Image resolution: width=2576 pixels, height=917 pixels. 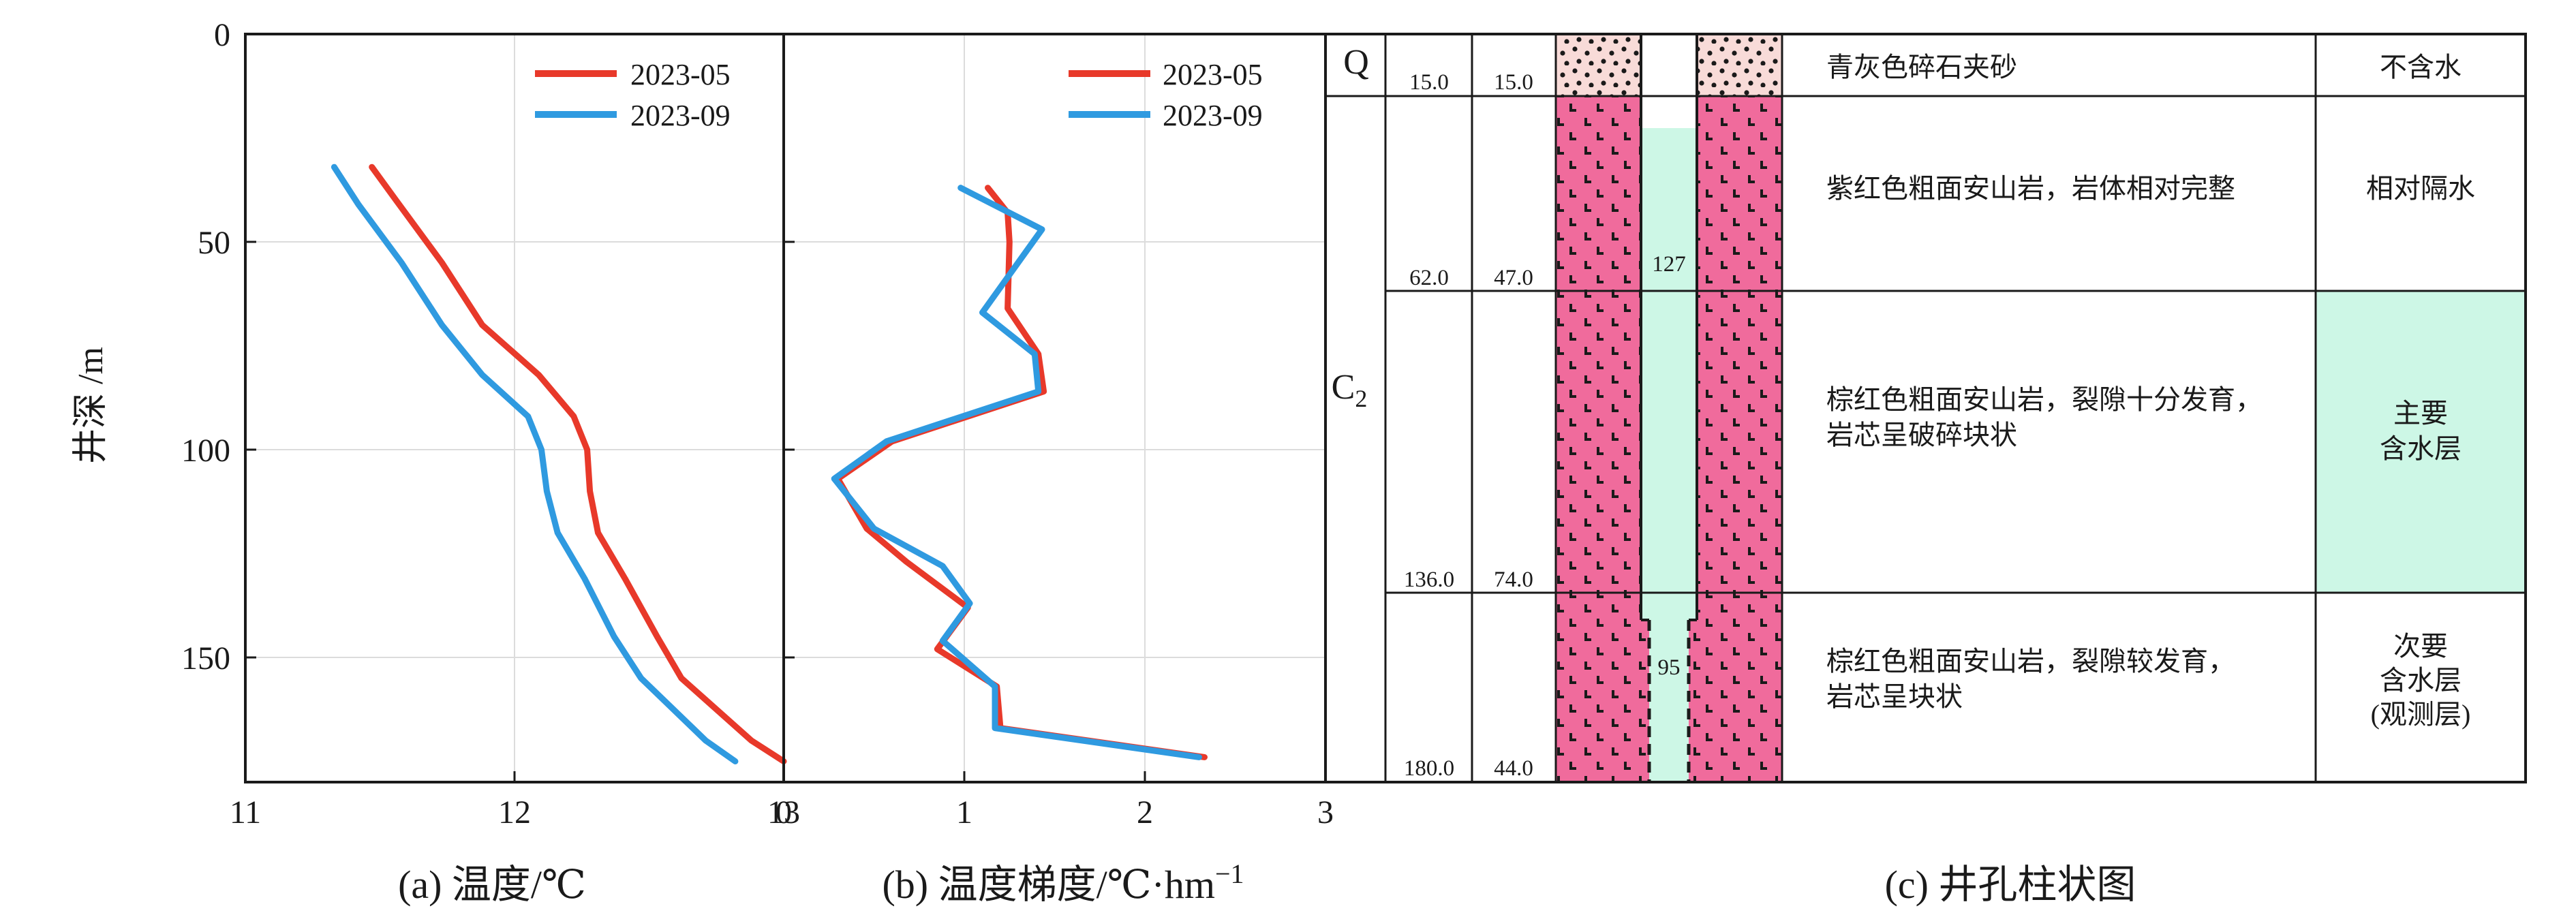 I want to click on panel-a-legend: 2023-05 2023-09, so click(x=633, y=95).